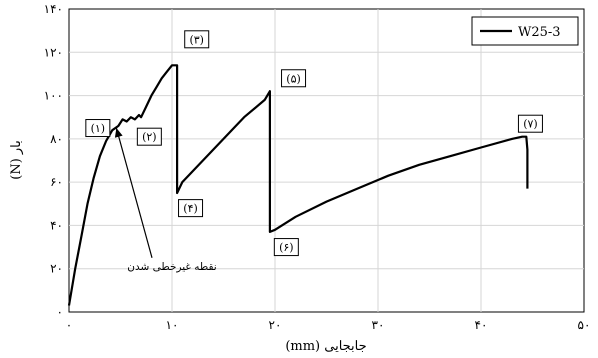 This screenshot has height=358, width=598. What do you see at coordinates (16, 160) in the screenshot?
I see `y-axis-title: بار (N)` at bounding box center [16, 160].